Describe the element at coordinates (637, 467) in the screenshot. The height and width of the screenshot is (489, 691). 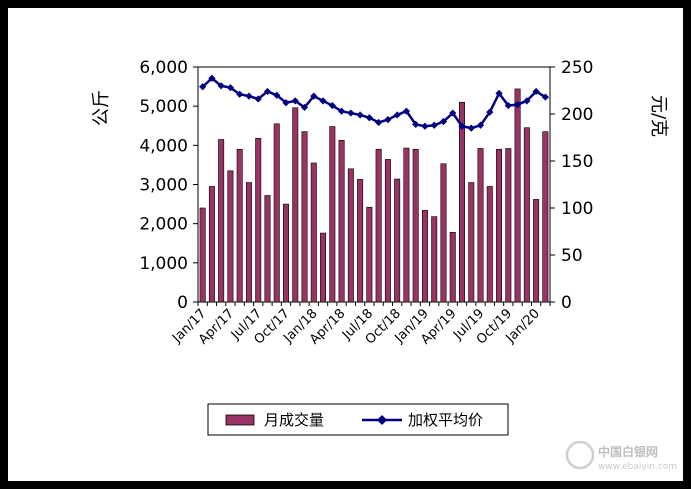
I see `watermark-url: www.ebaiyin.com` at that location.